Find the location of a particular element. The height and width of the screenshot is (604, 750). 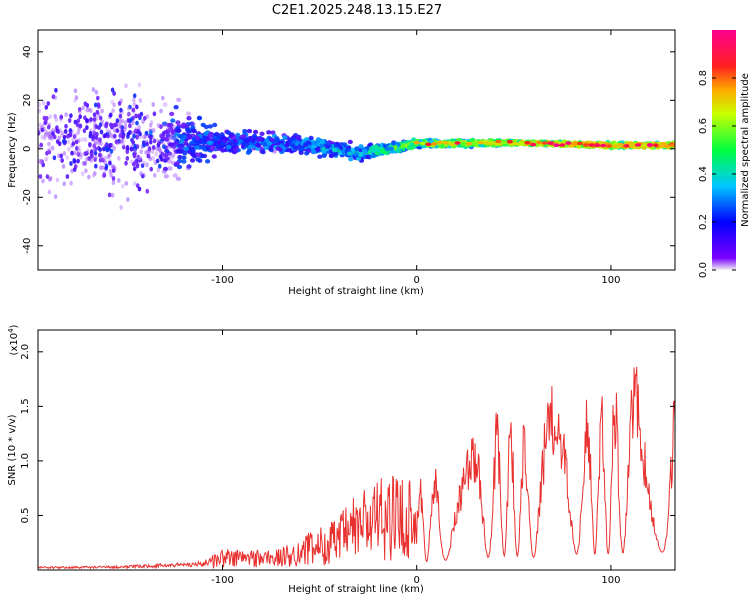

heatmap-xtick-label: 100 is located at coordinates (610, 280).